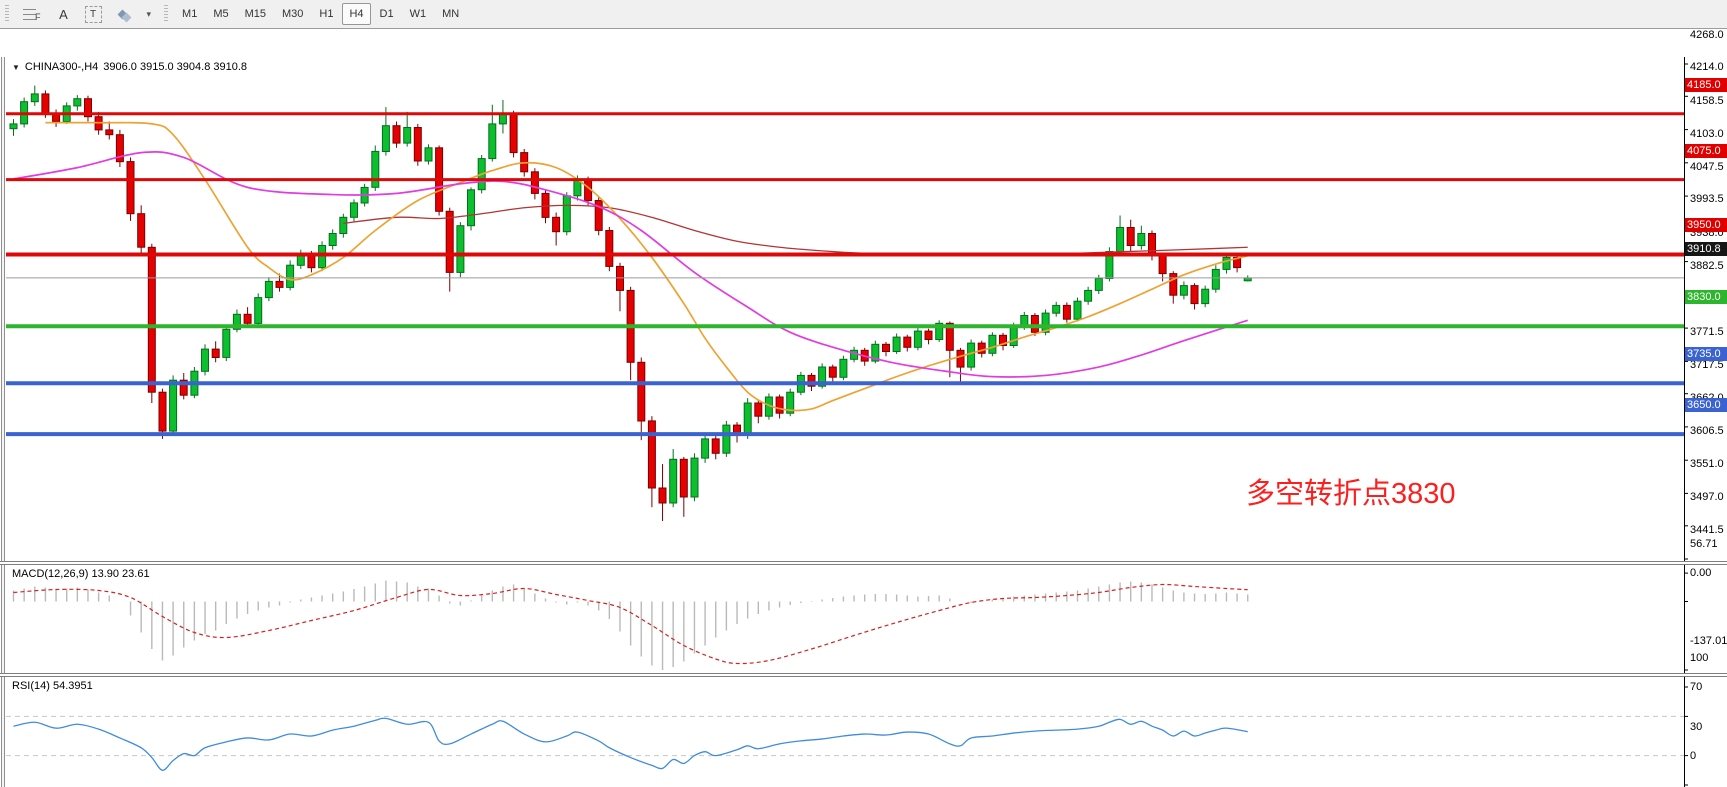 This screenshot has width=1727, height=787. Describe the element at coordinates (1706, 249) in the screenshot. I see `price-level-badge: 3910.8` at that location.